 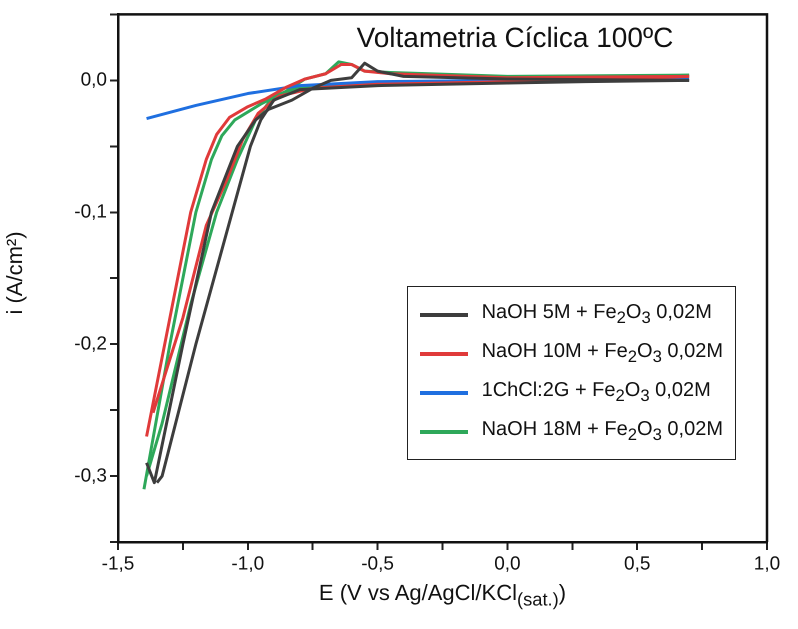 What do you see at coordinates (596, 392) in the screenshot?
I see `legend-label: 1ChCl:2G + Fe$_{2}$O$_{3}$ 0,02M` at bounding box center [596, 392].